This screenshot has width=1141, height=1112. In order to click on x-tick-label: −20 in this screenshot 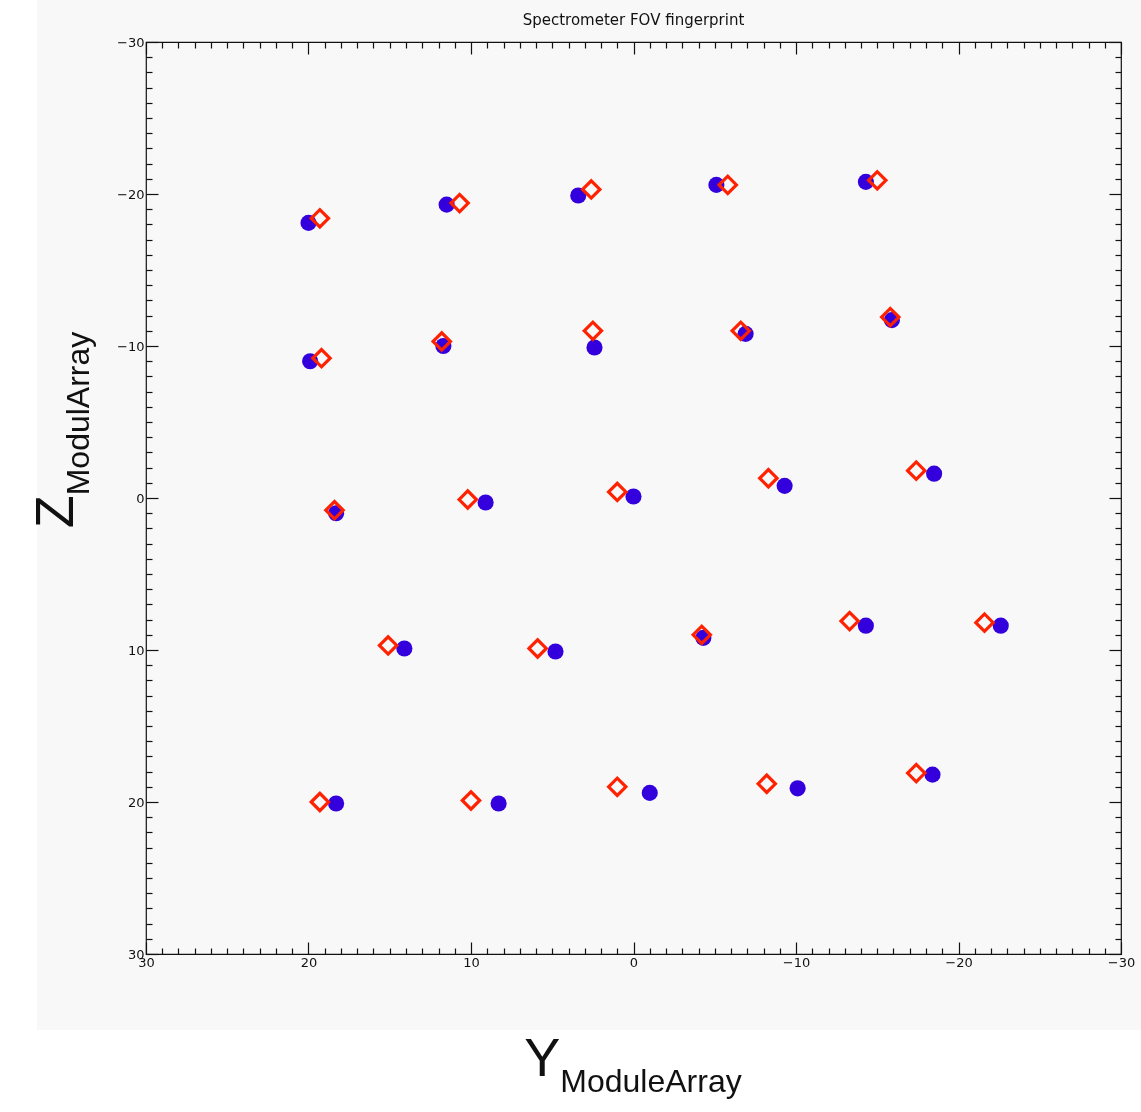, I will do `click(959, 962)`.